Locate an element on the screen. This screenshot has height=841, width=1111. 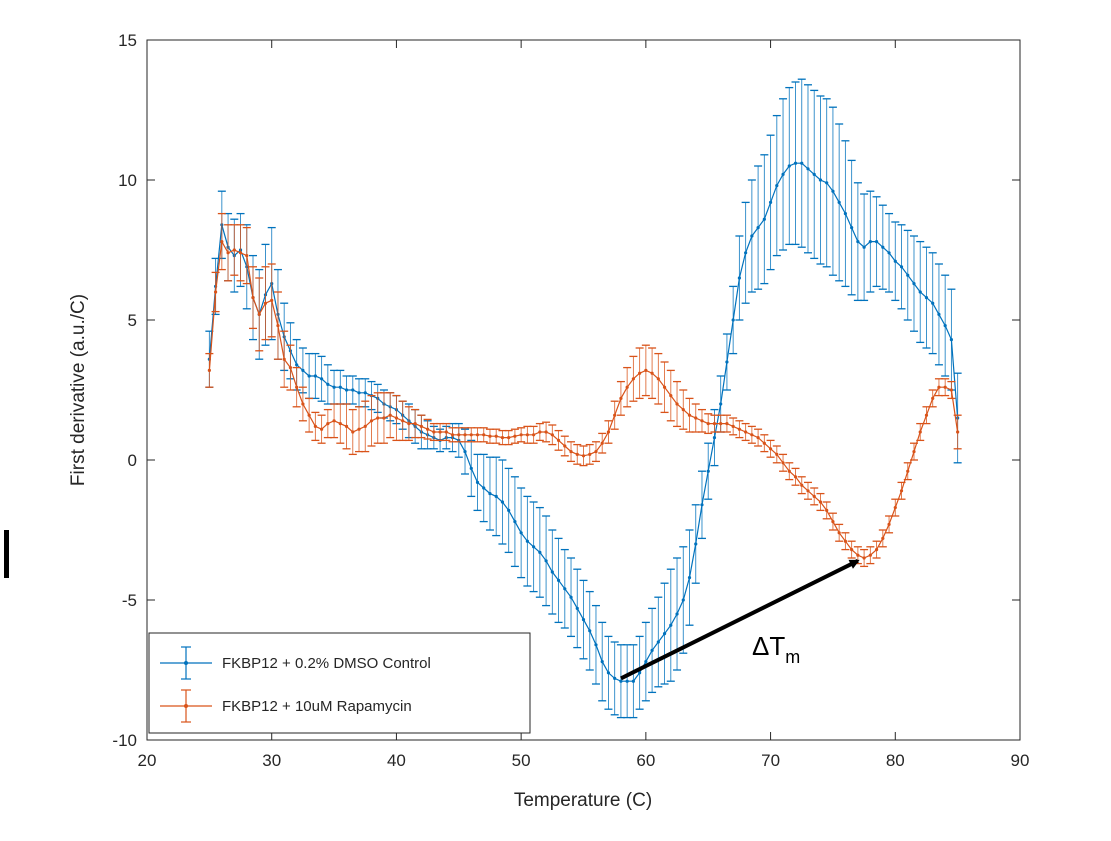
delta-tm-label: ΔTm is located at coordinates (776, 649).